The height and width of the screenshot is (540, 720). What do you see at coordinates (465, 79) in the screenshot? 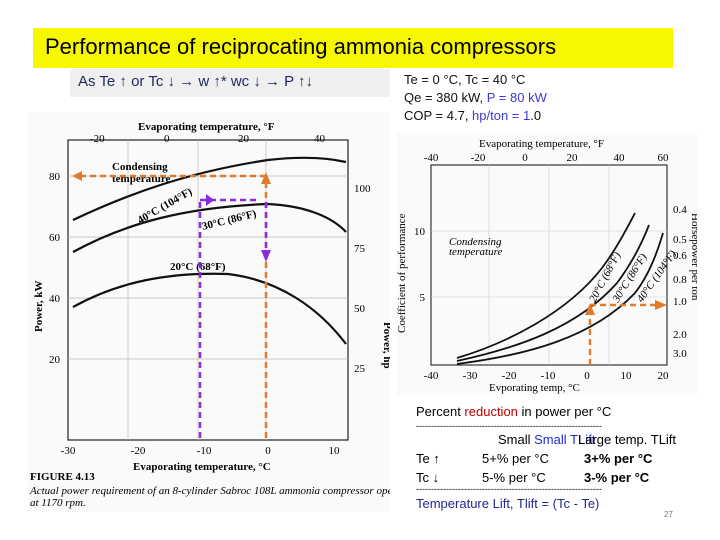
I see `info-line-1: Te = 0 °C, Tc = 40 °C` at bounding box center [465, 79].